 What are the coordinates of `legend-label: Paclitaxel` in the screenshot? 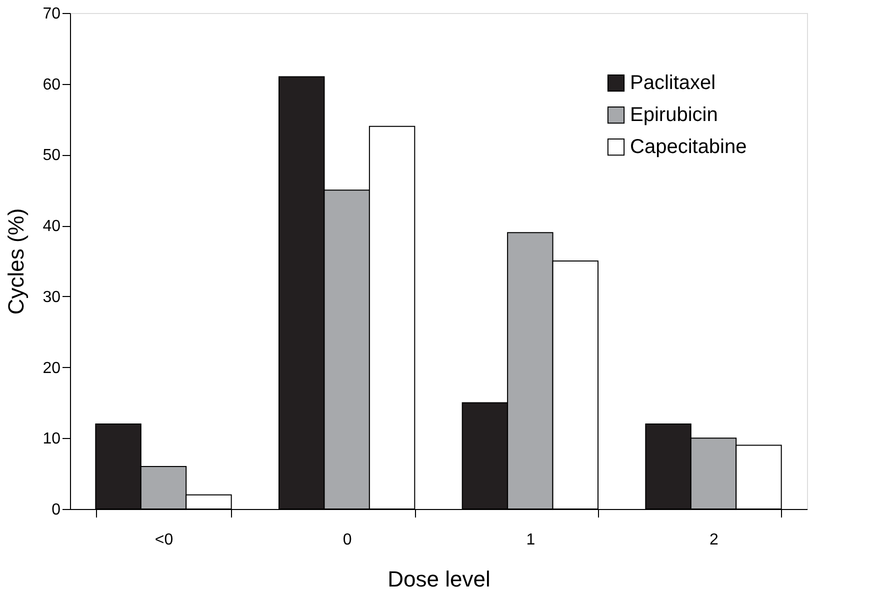 It's located at (673, 83).